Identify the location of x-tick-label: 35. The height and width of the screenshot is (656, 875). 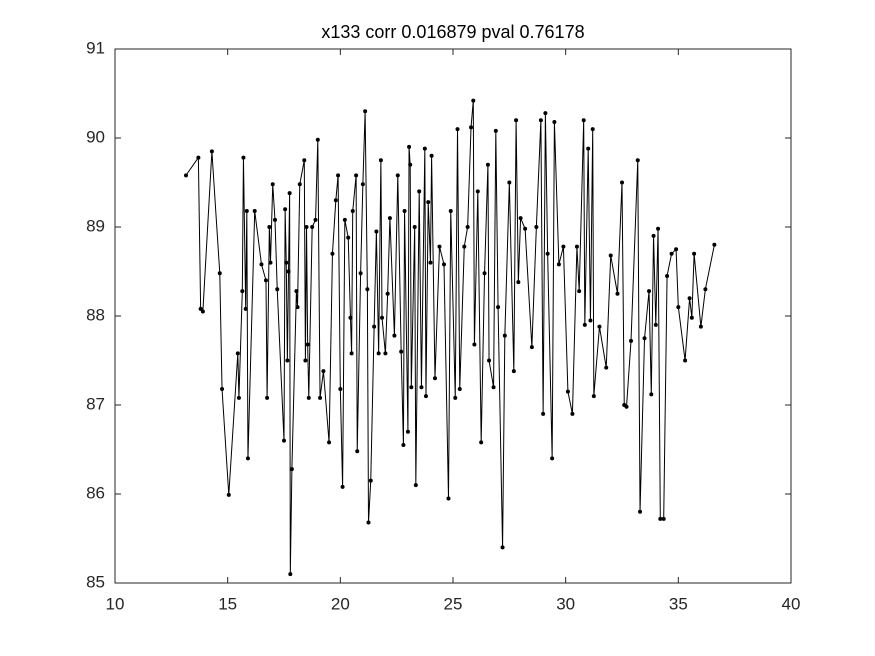
(678, 603).